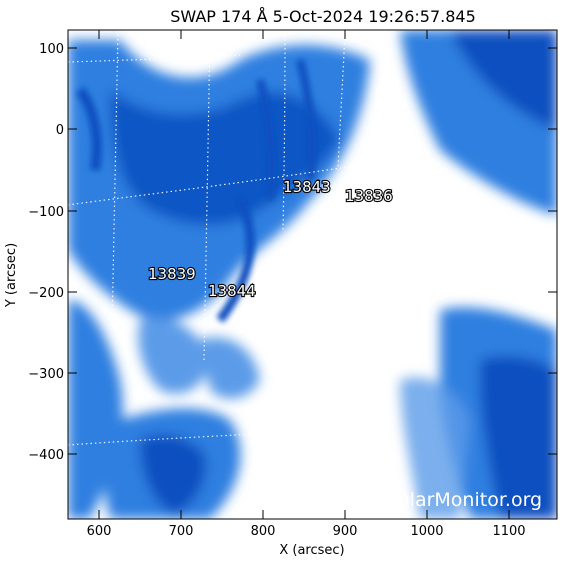  Describe the element at coordinates (508, 531) in the screenshot. I see `x-tick-1100: 1100` at that location.